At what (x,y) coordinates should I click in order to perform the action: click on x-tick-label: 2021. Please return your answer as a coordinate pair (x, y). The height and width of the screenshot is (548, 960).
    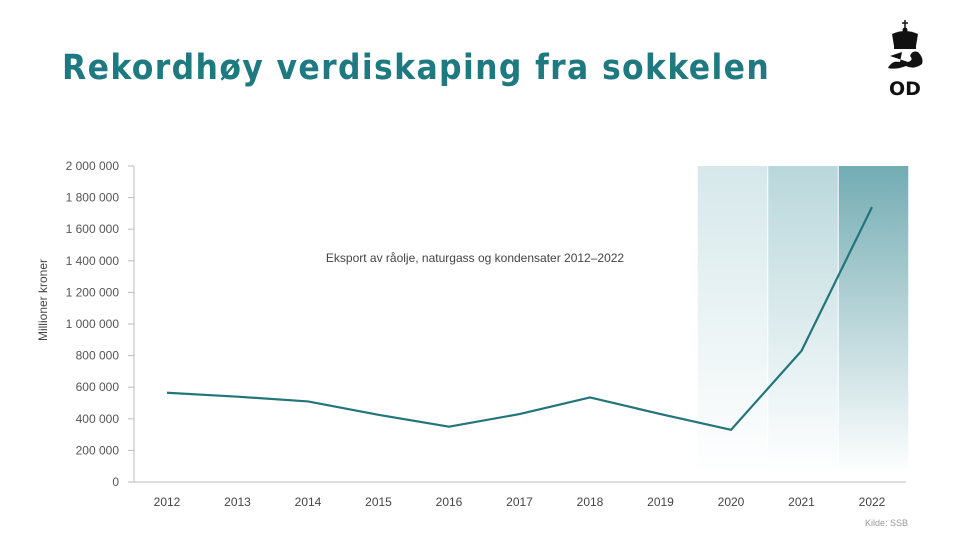
    Looking at the image, I should click on (801, 502).